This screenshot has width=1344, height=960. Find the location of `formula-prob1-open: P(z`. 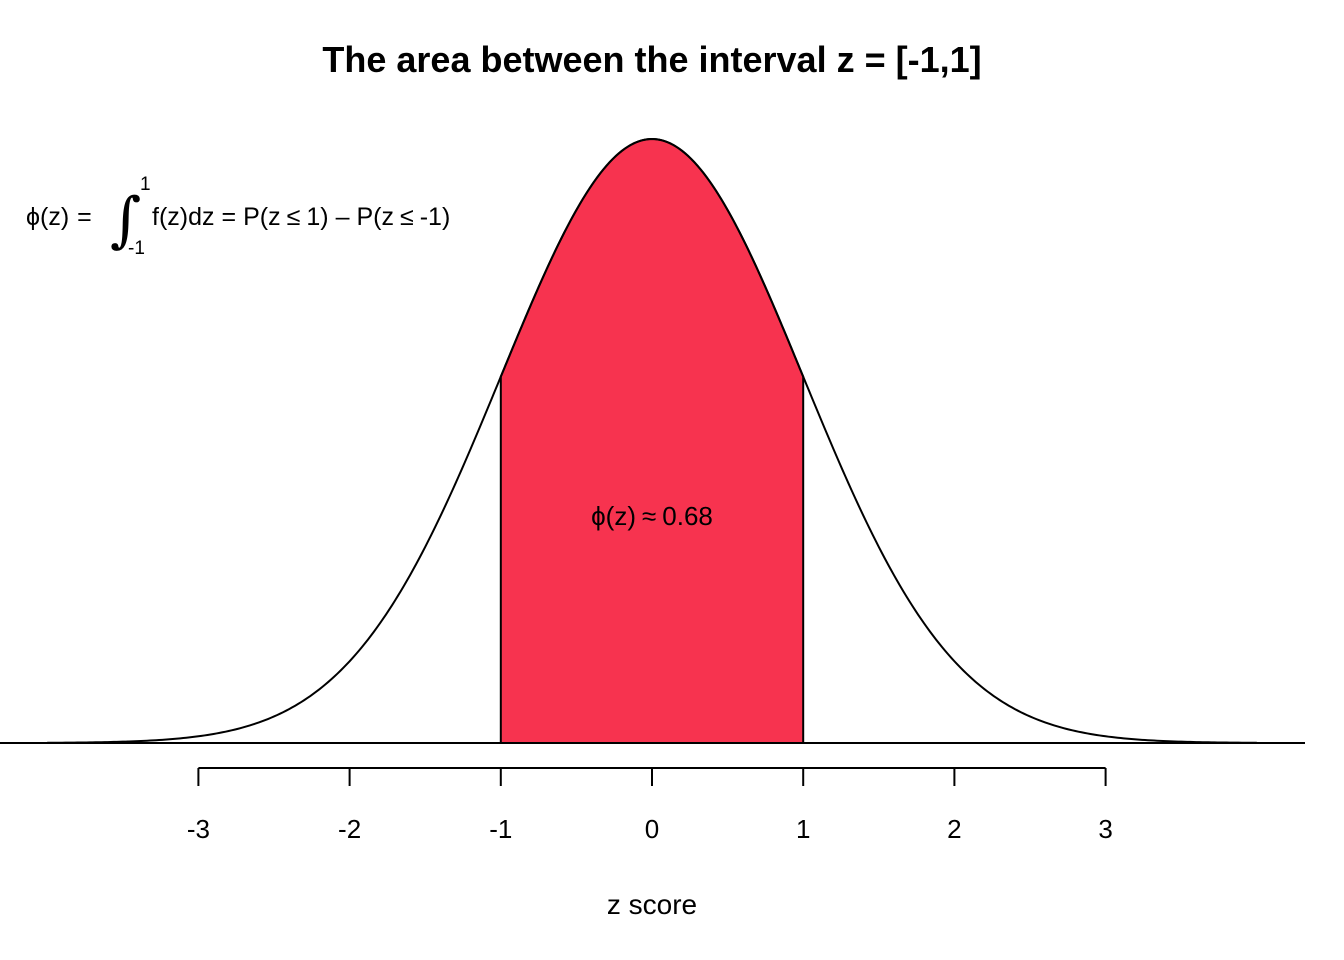

formula-prob1-open: P(z is located at coordinates (262, 217).